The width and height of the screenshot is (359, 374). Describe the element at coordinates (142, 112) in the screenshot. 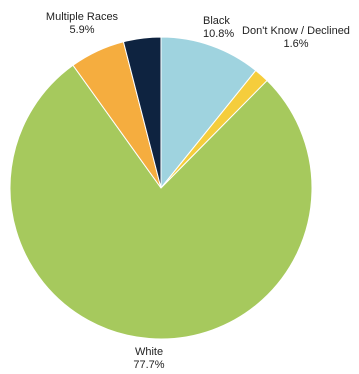

I see `pie-slice-unlabeled` at that location.